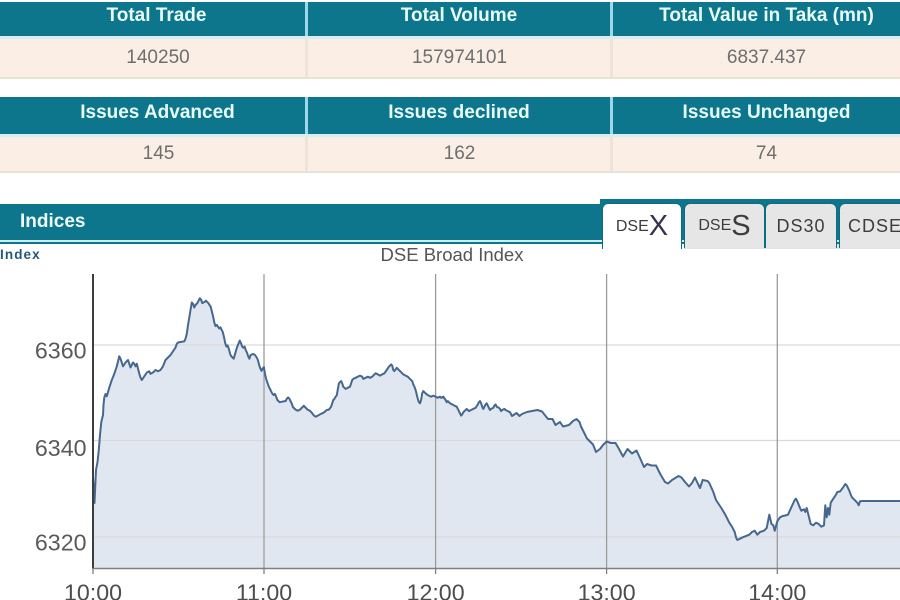  I want to click on svg-text: Index, so click(20, 254).